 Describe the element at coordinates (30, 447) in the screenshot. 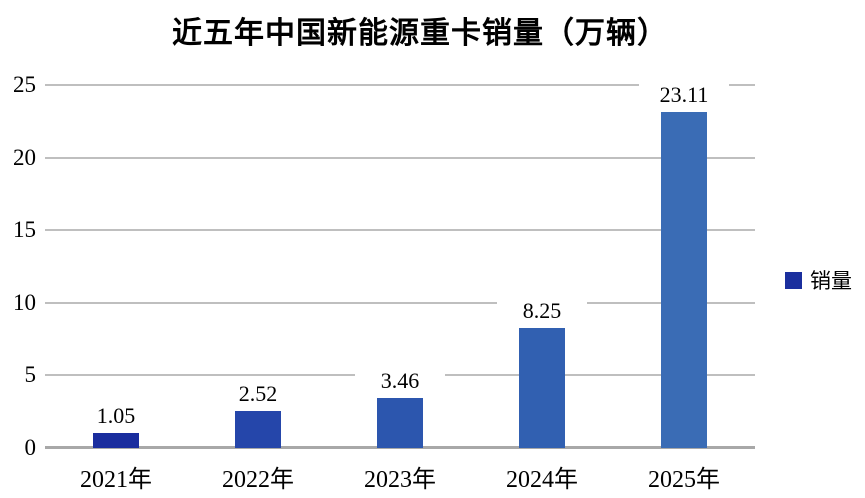

I see `y-axis-tick-0: 0` at that location.